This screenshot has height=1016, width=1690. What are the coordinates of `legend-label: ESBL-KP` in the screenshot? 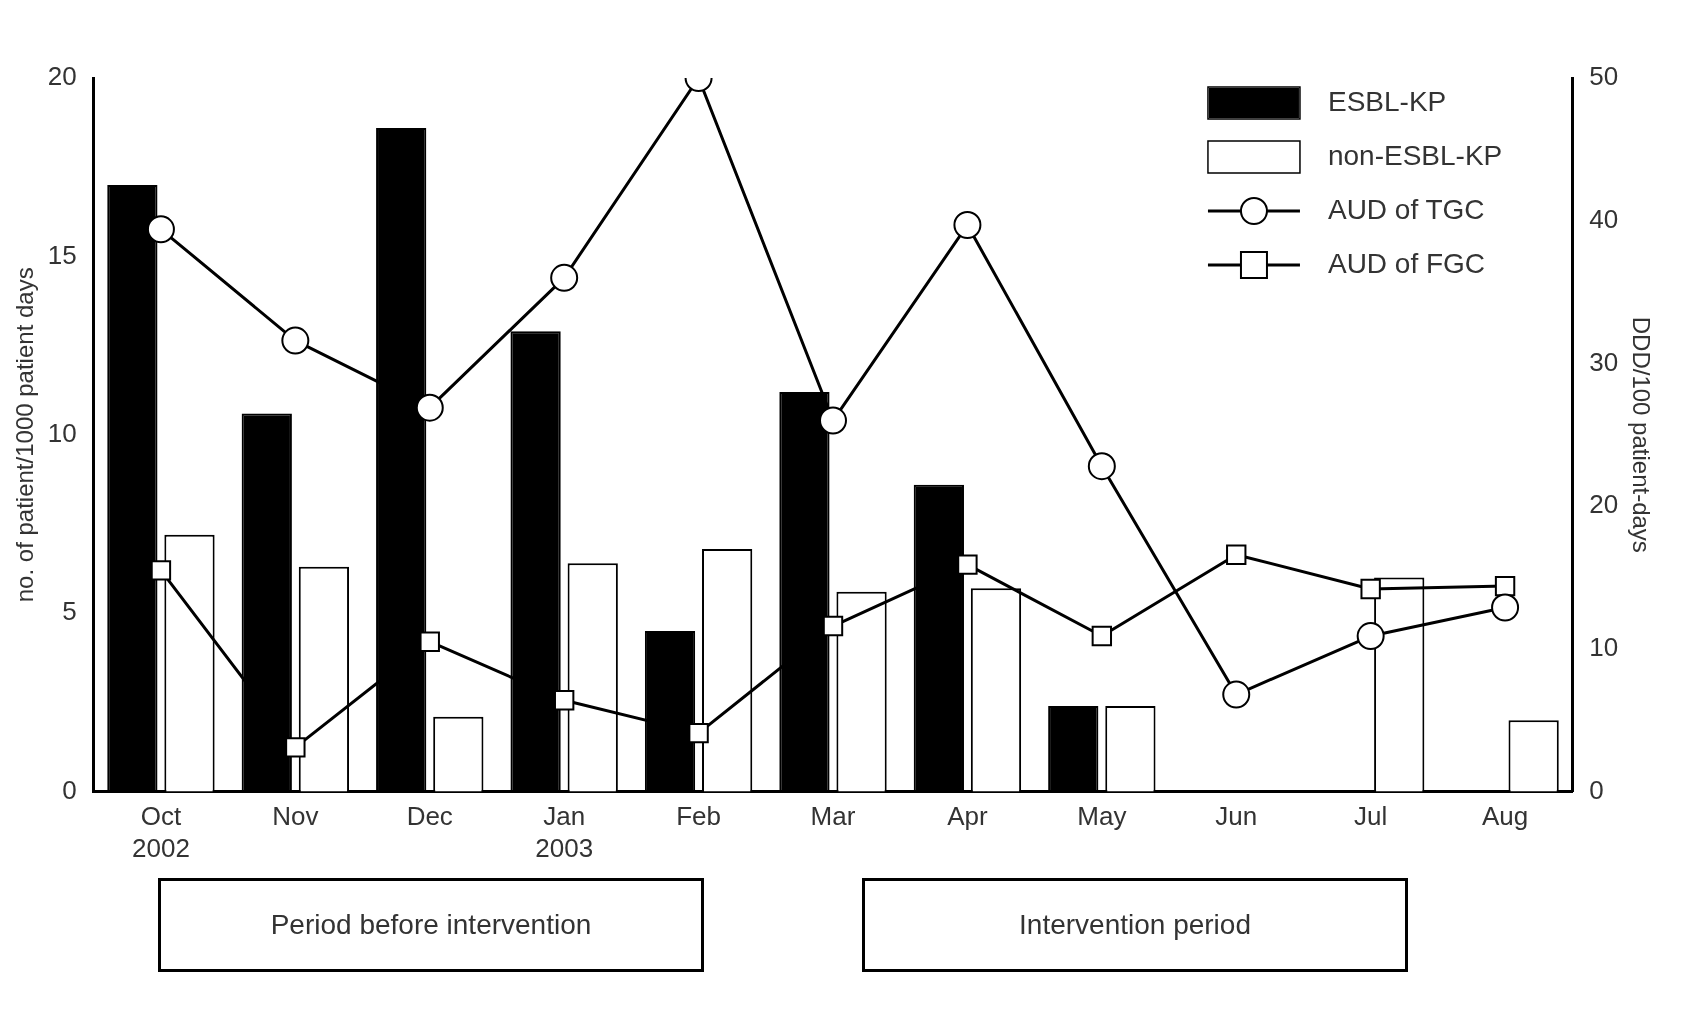 It's located at (1387, 101).